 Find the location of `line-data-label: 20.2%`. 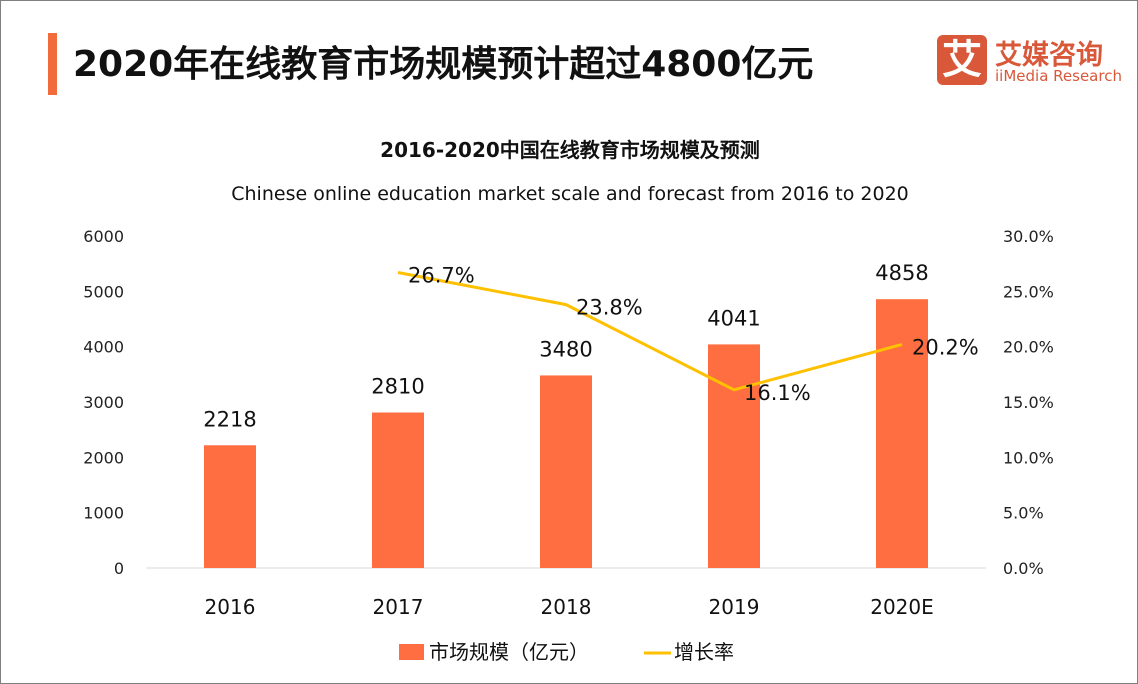

line-data-label: 20.2% is located at coordinates (945, 347).